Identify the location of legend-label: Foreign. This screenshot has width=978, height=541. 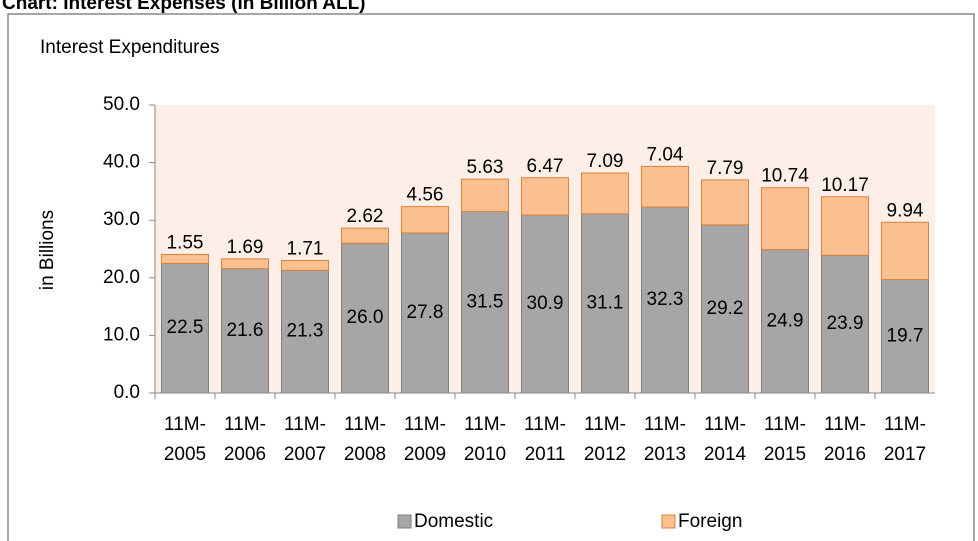
(710, 521).